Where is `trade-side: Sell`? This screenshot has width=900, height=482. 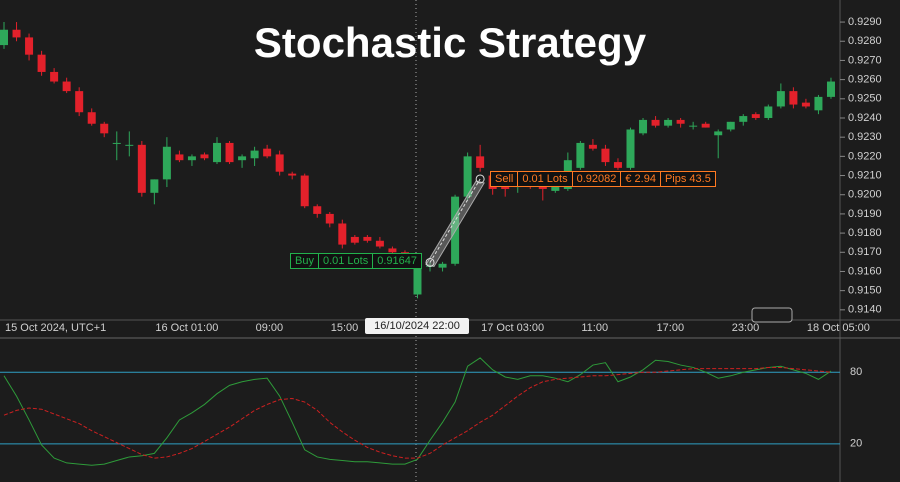
trade-side: Sell is located at coordinates (504, 179).